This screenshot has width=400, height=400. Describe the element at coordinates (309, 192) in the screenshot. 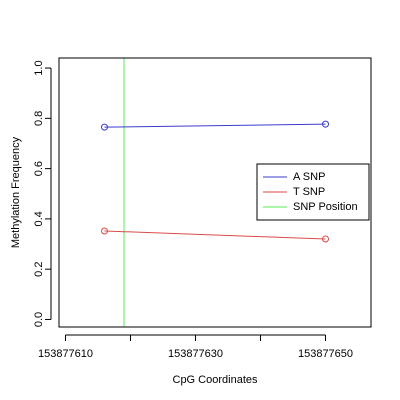

I see `legend-entry-label: T SNP` at that location.